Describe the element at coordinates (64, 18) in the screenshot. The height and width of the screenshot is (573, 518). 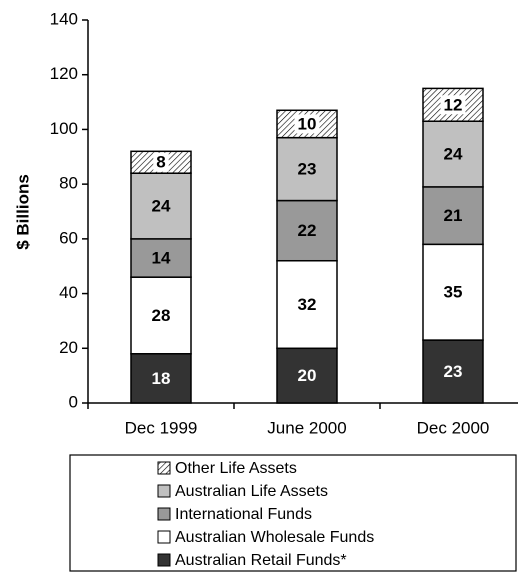
I see `y-tick-label: 140` at that location.